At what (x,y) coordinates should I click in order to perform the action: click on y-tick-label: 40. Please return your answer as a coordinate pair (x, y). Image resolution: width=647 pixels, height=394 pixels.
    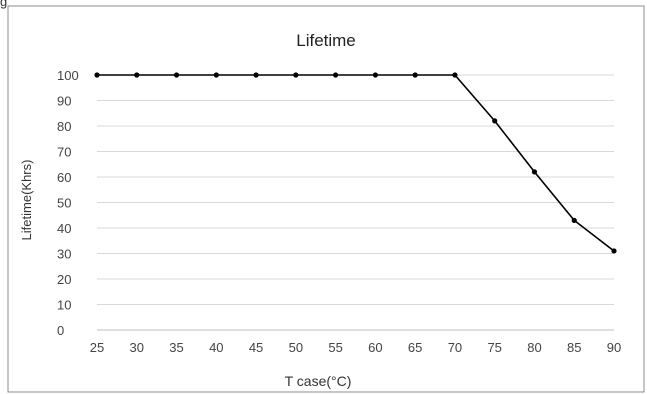
    Looking at the image, I should click on (64, 228).